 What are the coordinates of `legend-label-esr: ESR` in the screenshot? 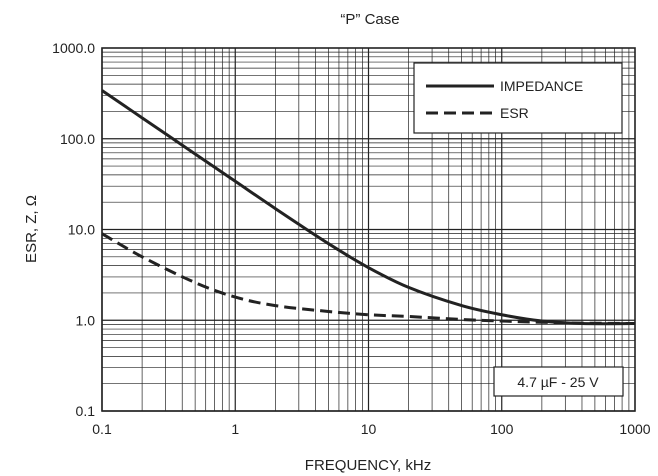 It's located at (514, 113).